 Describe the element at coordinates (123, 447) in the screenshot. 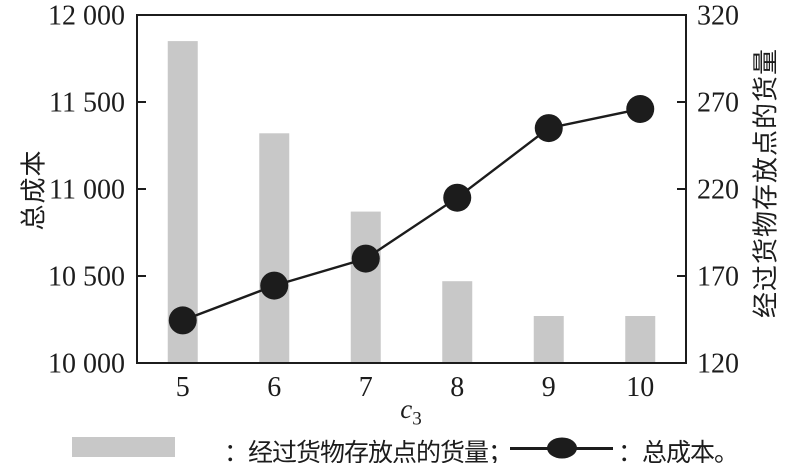

I see `legend-bar-swatch` at that location.